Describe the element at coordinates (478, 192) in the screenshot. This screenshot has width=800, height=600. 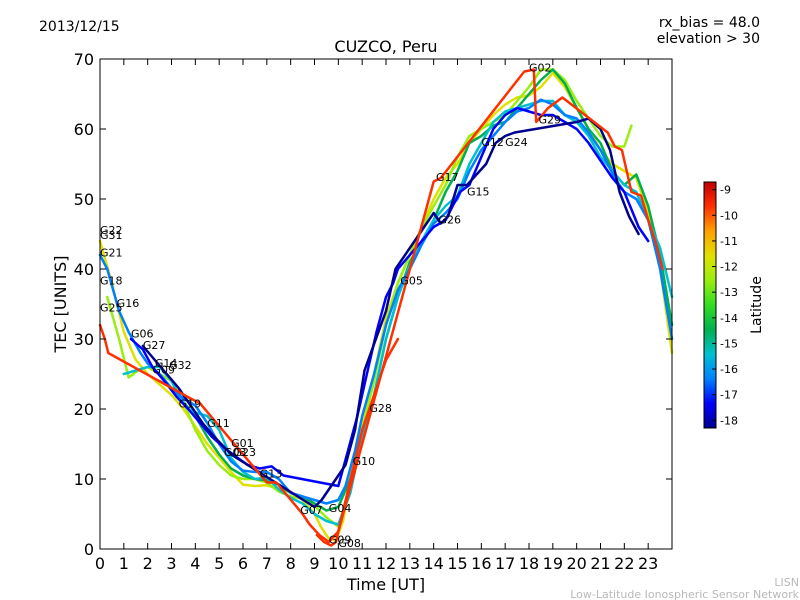
I see `sat-label-g15: G15` at that location.